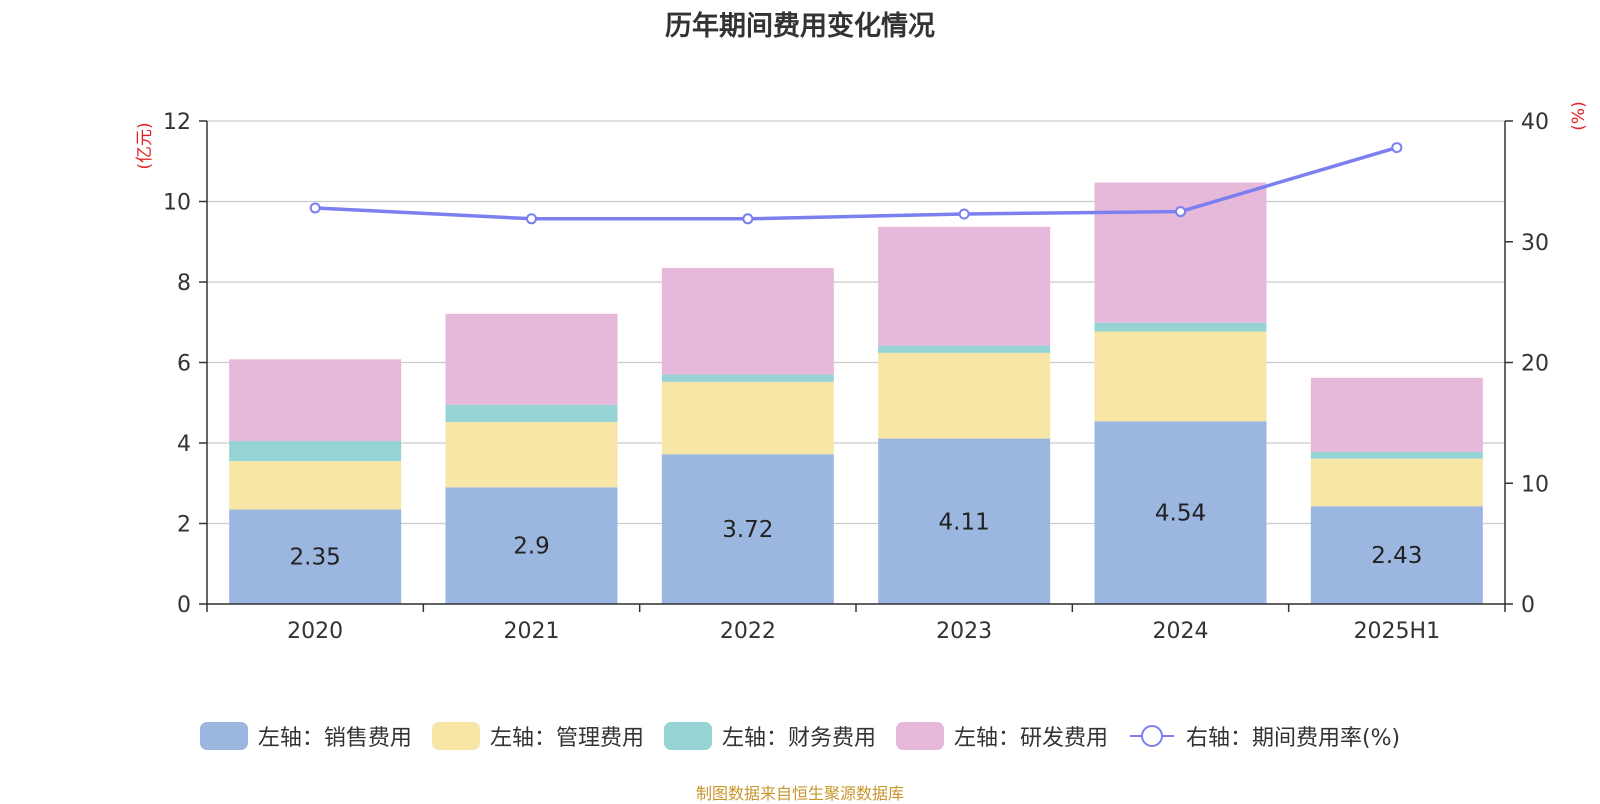 This screenshot has height=804, width=1600. I want to click on legend-label: 左轴：财务费用, so click(798, 738).